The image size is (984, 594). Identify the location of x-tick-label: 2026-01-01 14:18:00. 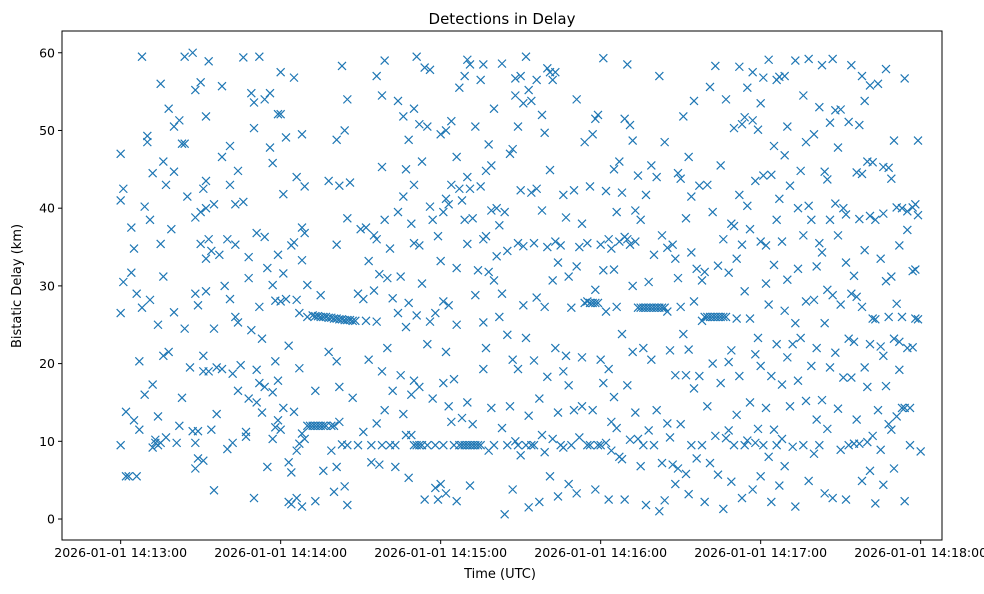
(919, 552).